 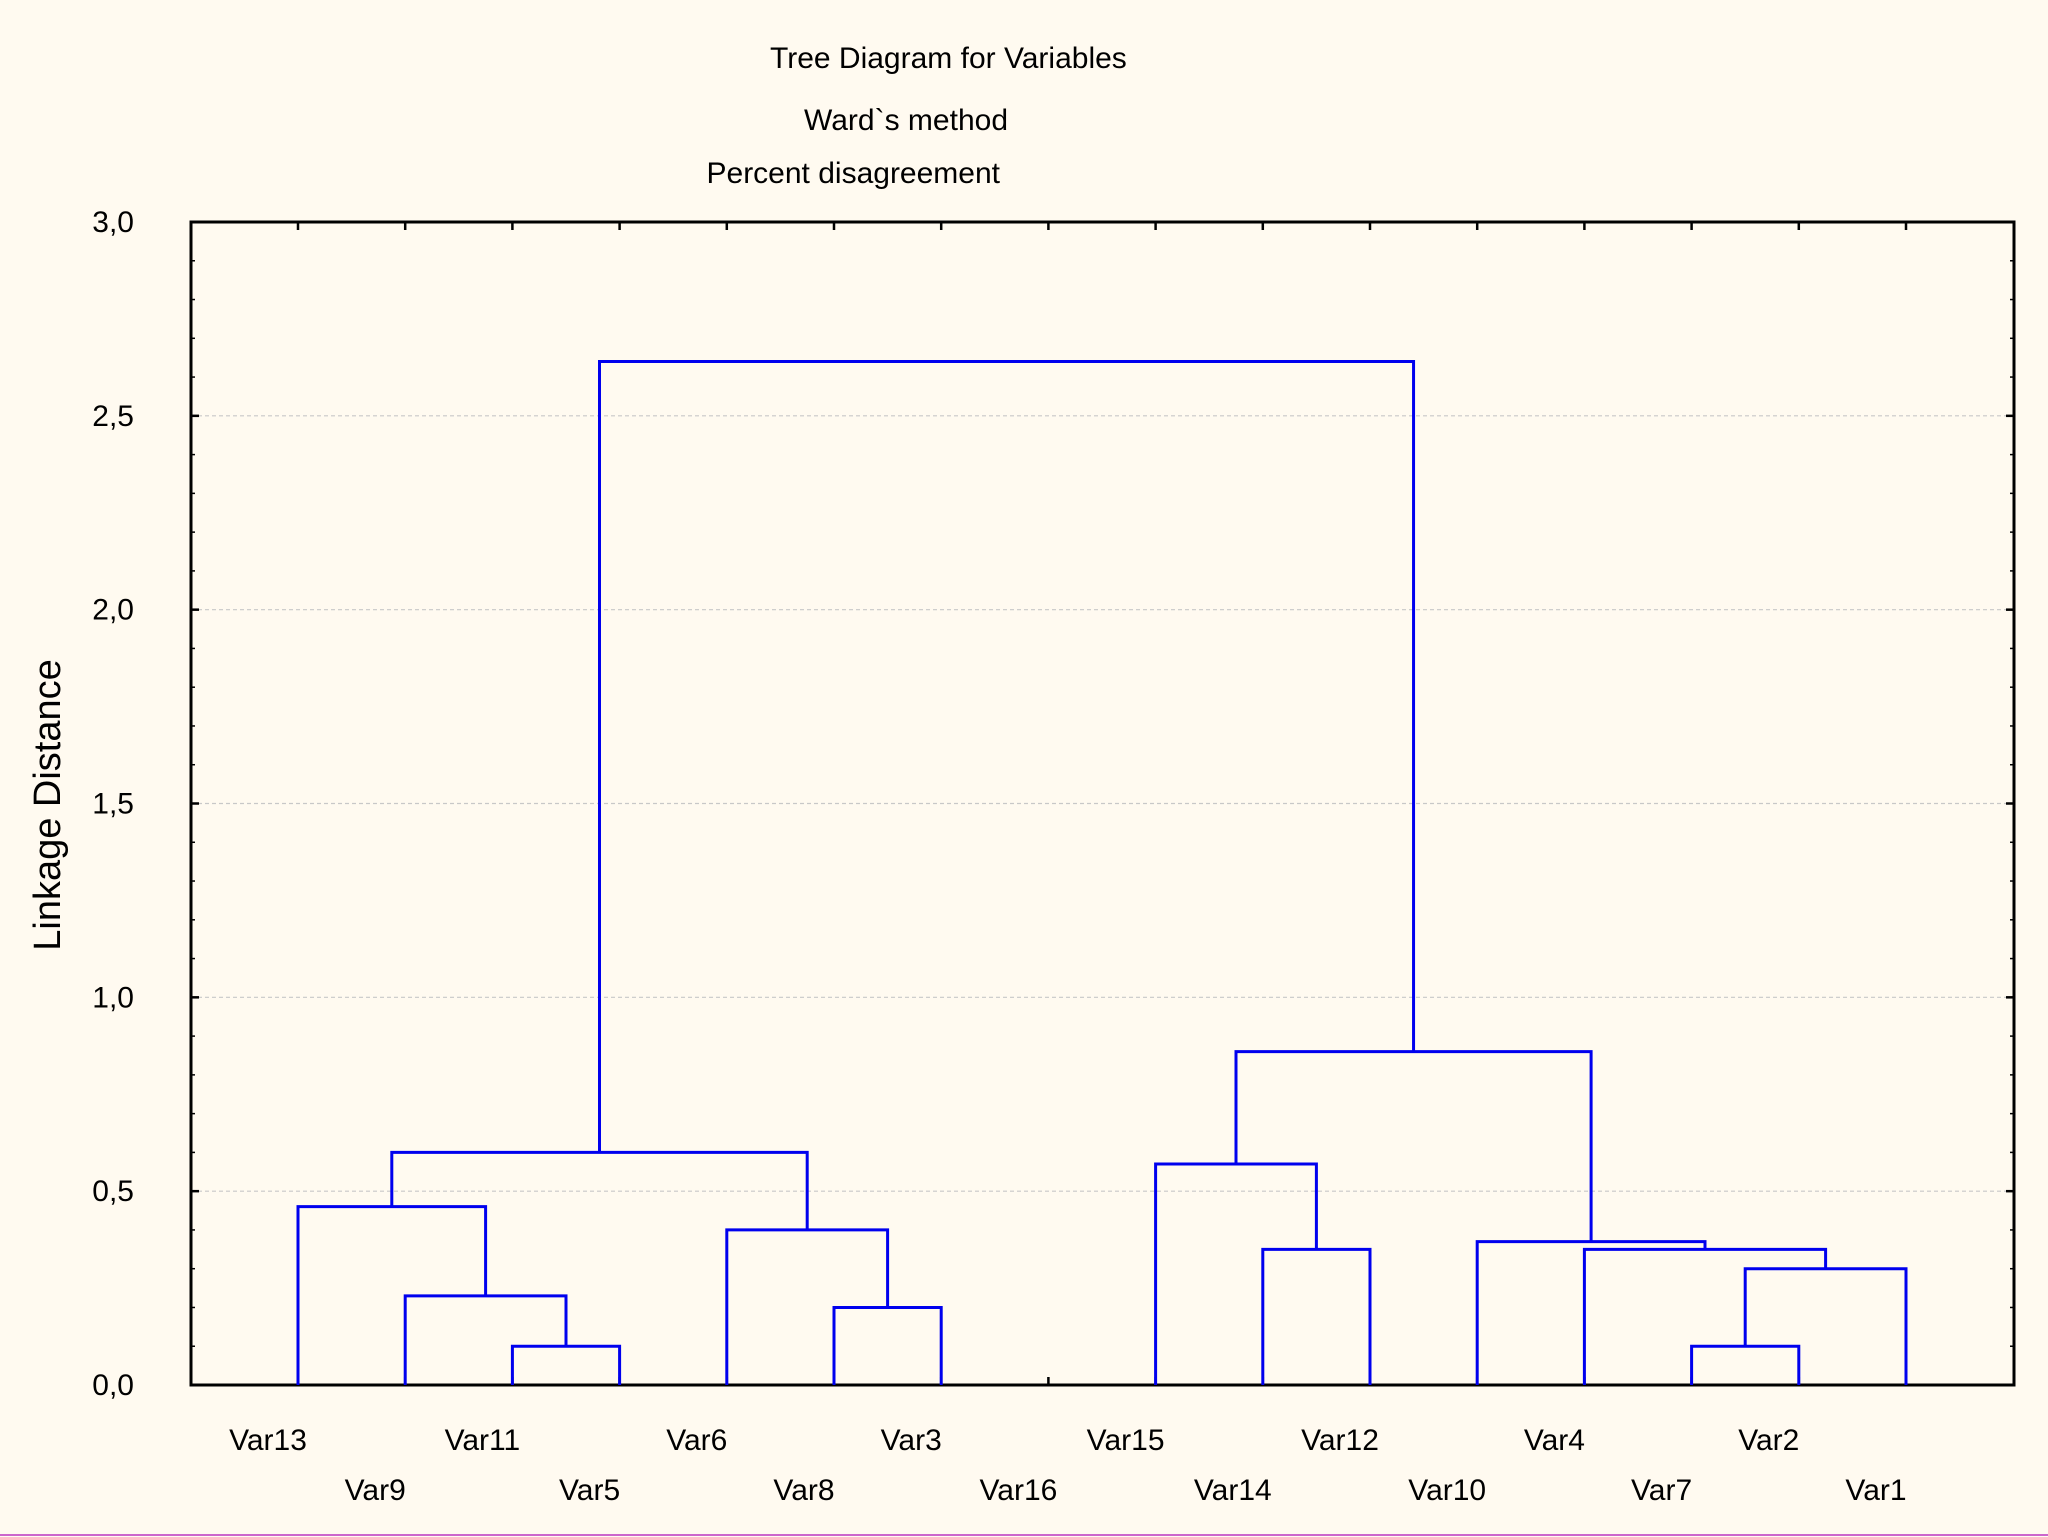 What do you see at coordinates (589, 1490) in the screenshot?
I see `leaf-label-var5: Var5` at bounding box center [589, 1490].